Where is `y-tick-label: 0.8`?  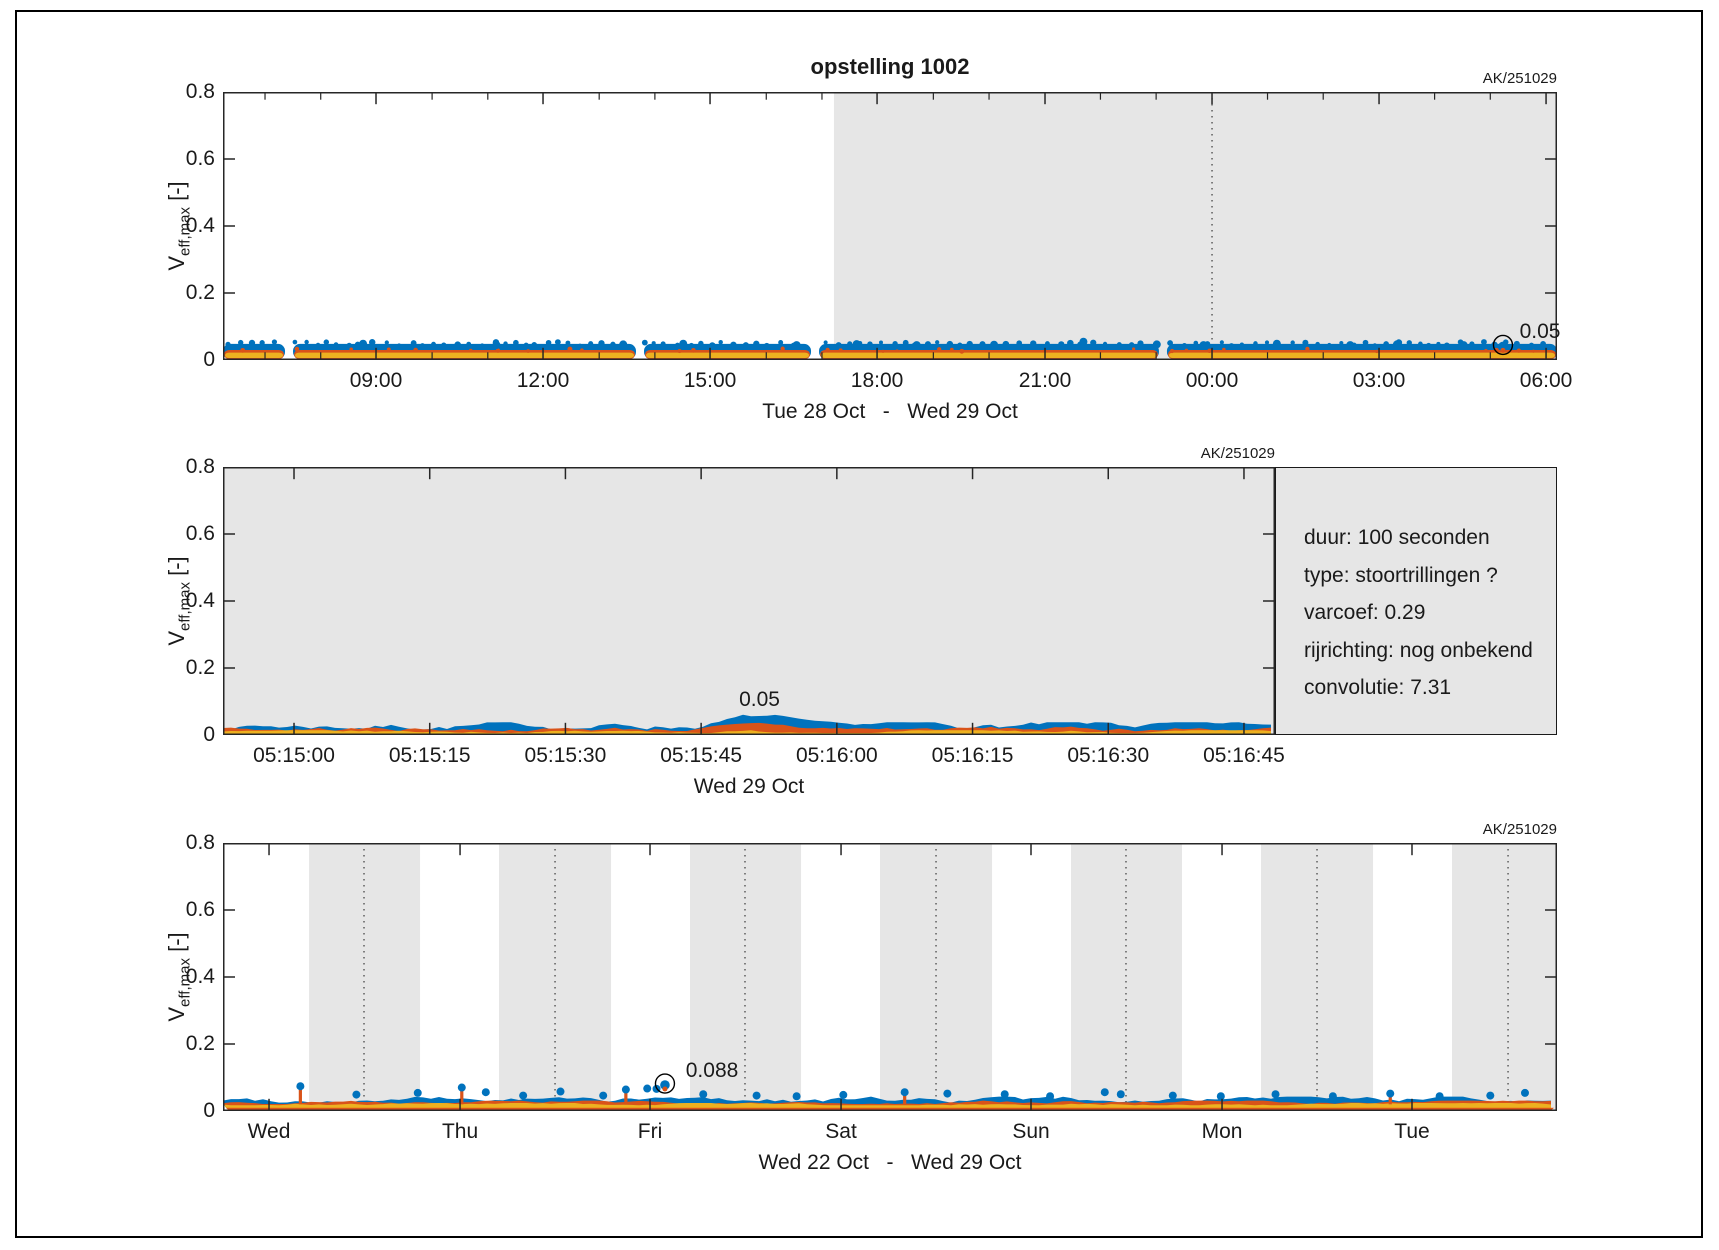
y-tick-label: 0.8 is located at coordinates (200, 466).